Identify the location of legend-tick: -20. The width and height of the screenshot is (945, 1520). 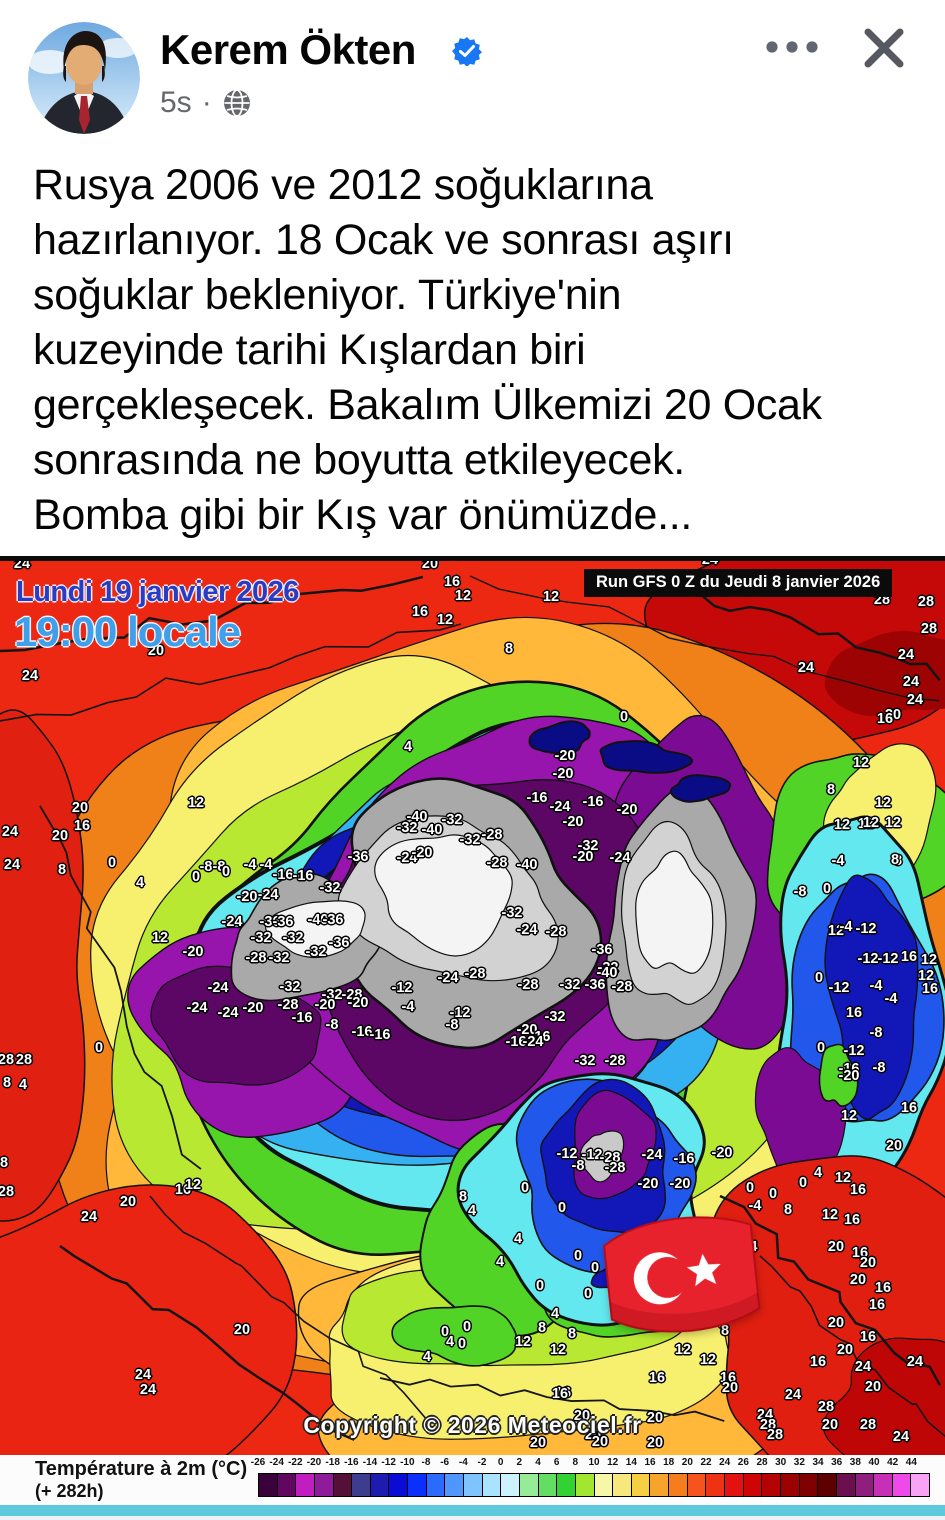
(314, 1462).